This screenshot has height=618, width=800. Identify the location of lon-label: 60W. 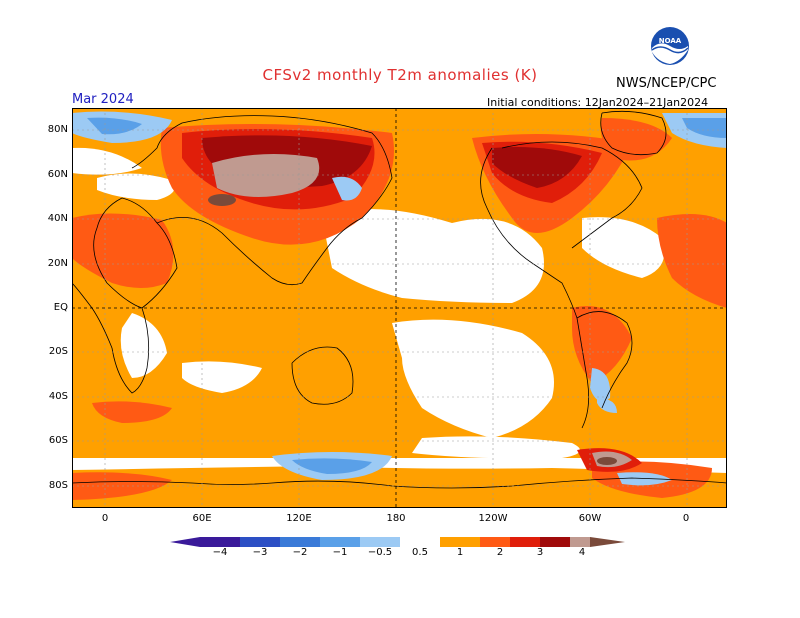
(590, 518).